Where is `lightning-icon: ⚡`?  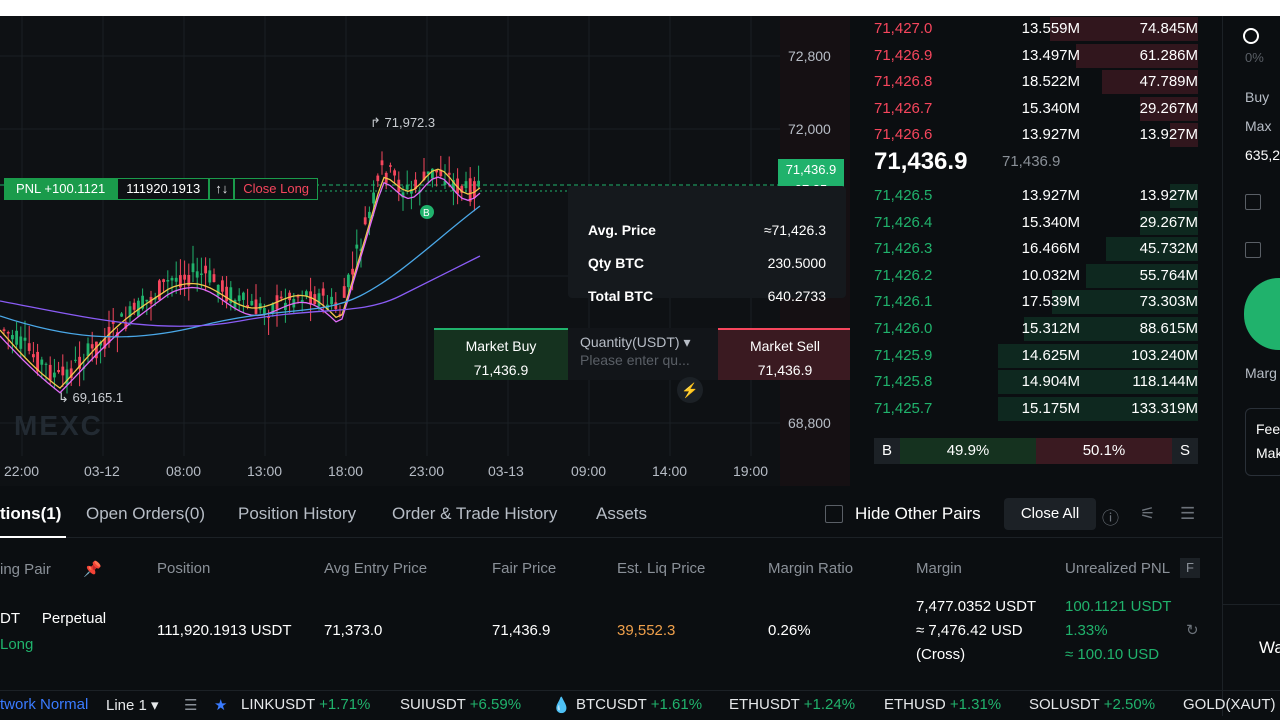 lightning-icon: ⚡ is located at coordinates (690, 390).